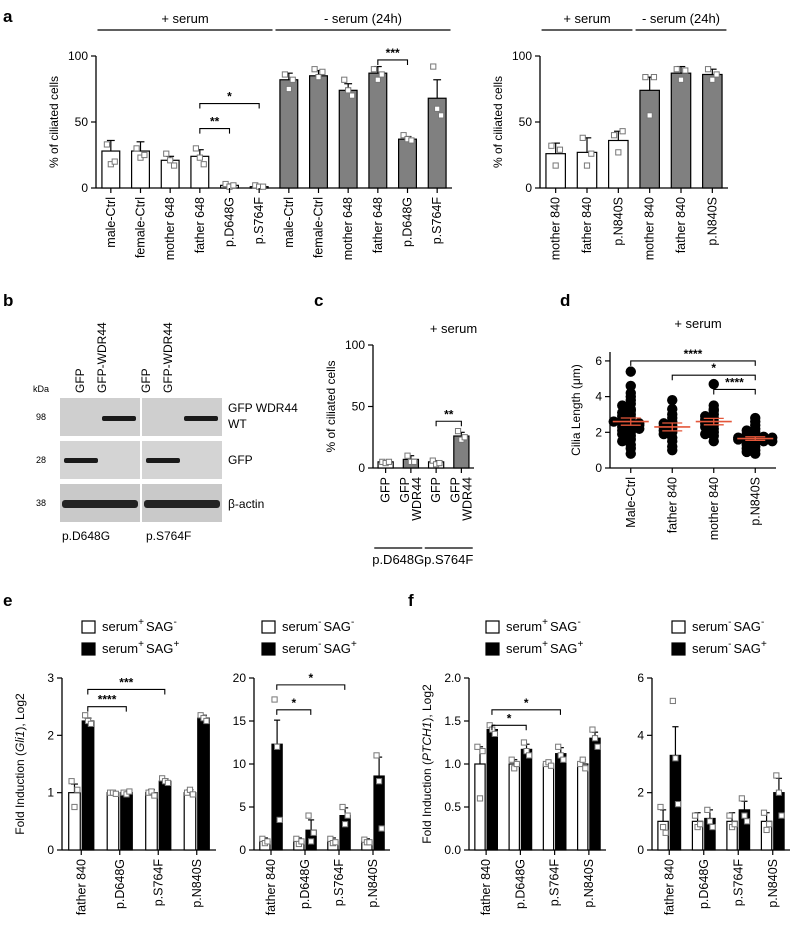 The height and width of the screenshot is (925, 800). I want to click on y-tick-label: 4, so click(598, 397).